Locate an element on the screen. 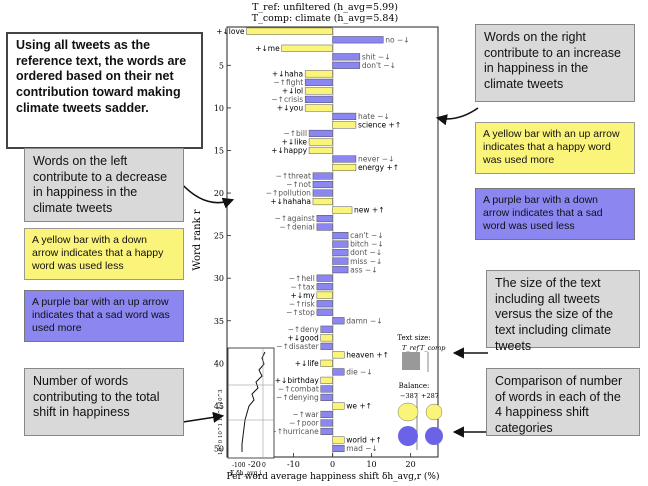  word-label-14: +↓like is located at coordinates (295, 142).